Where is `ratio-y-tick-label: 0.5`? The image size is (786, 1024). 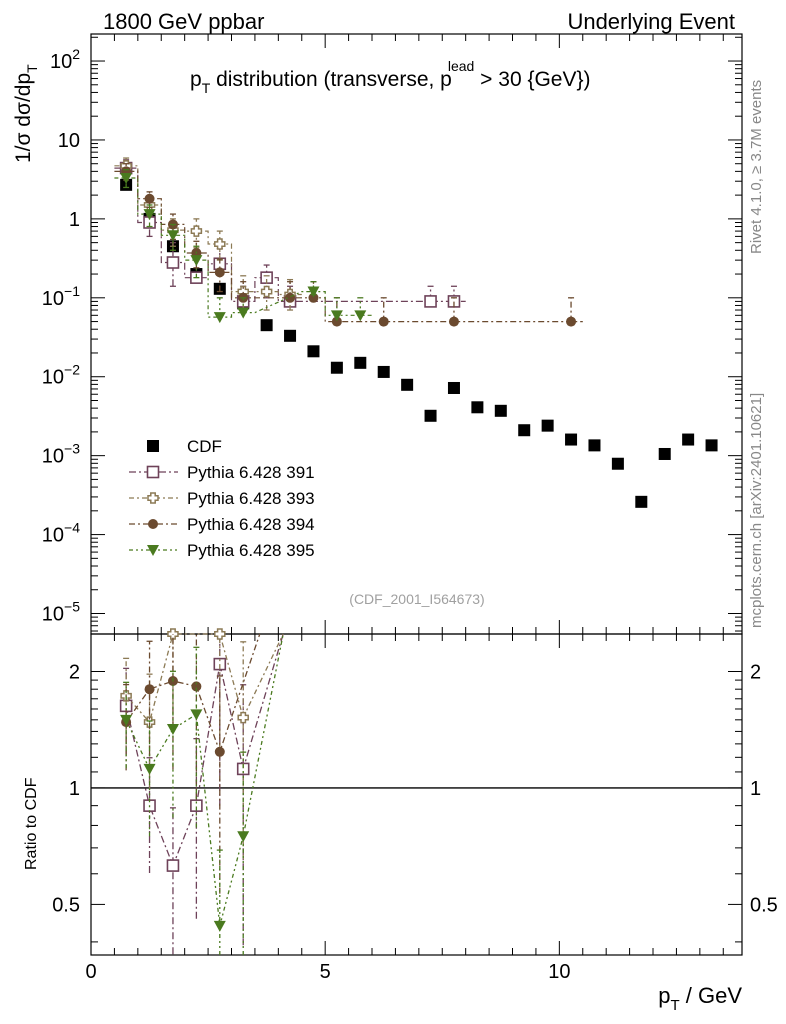 ratio-y-tick-label: 0.5 is located at coordinates (66, 905).